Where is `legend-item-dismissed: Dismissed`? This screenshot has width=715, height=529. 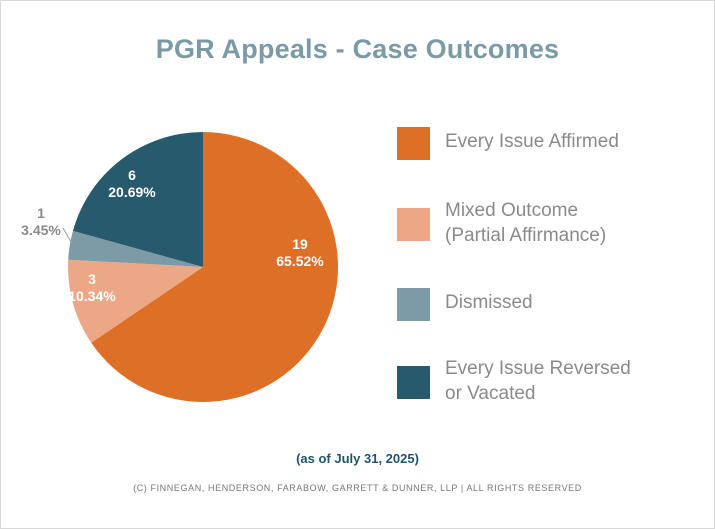
legend-item-dismissed: Dismissed is located at coordinates (552, 316).